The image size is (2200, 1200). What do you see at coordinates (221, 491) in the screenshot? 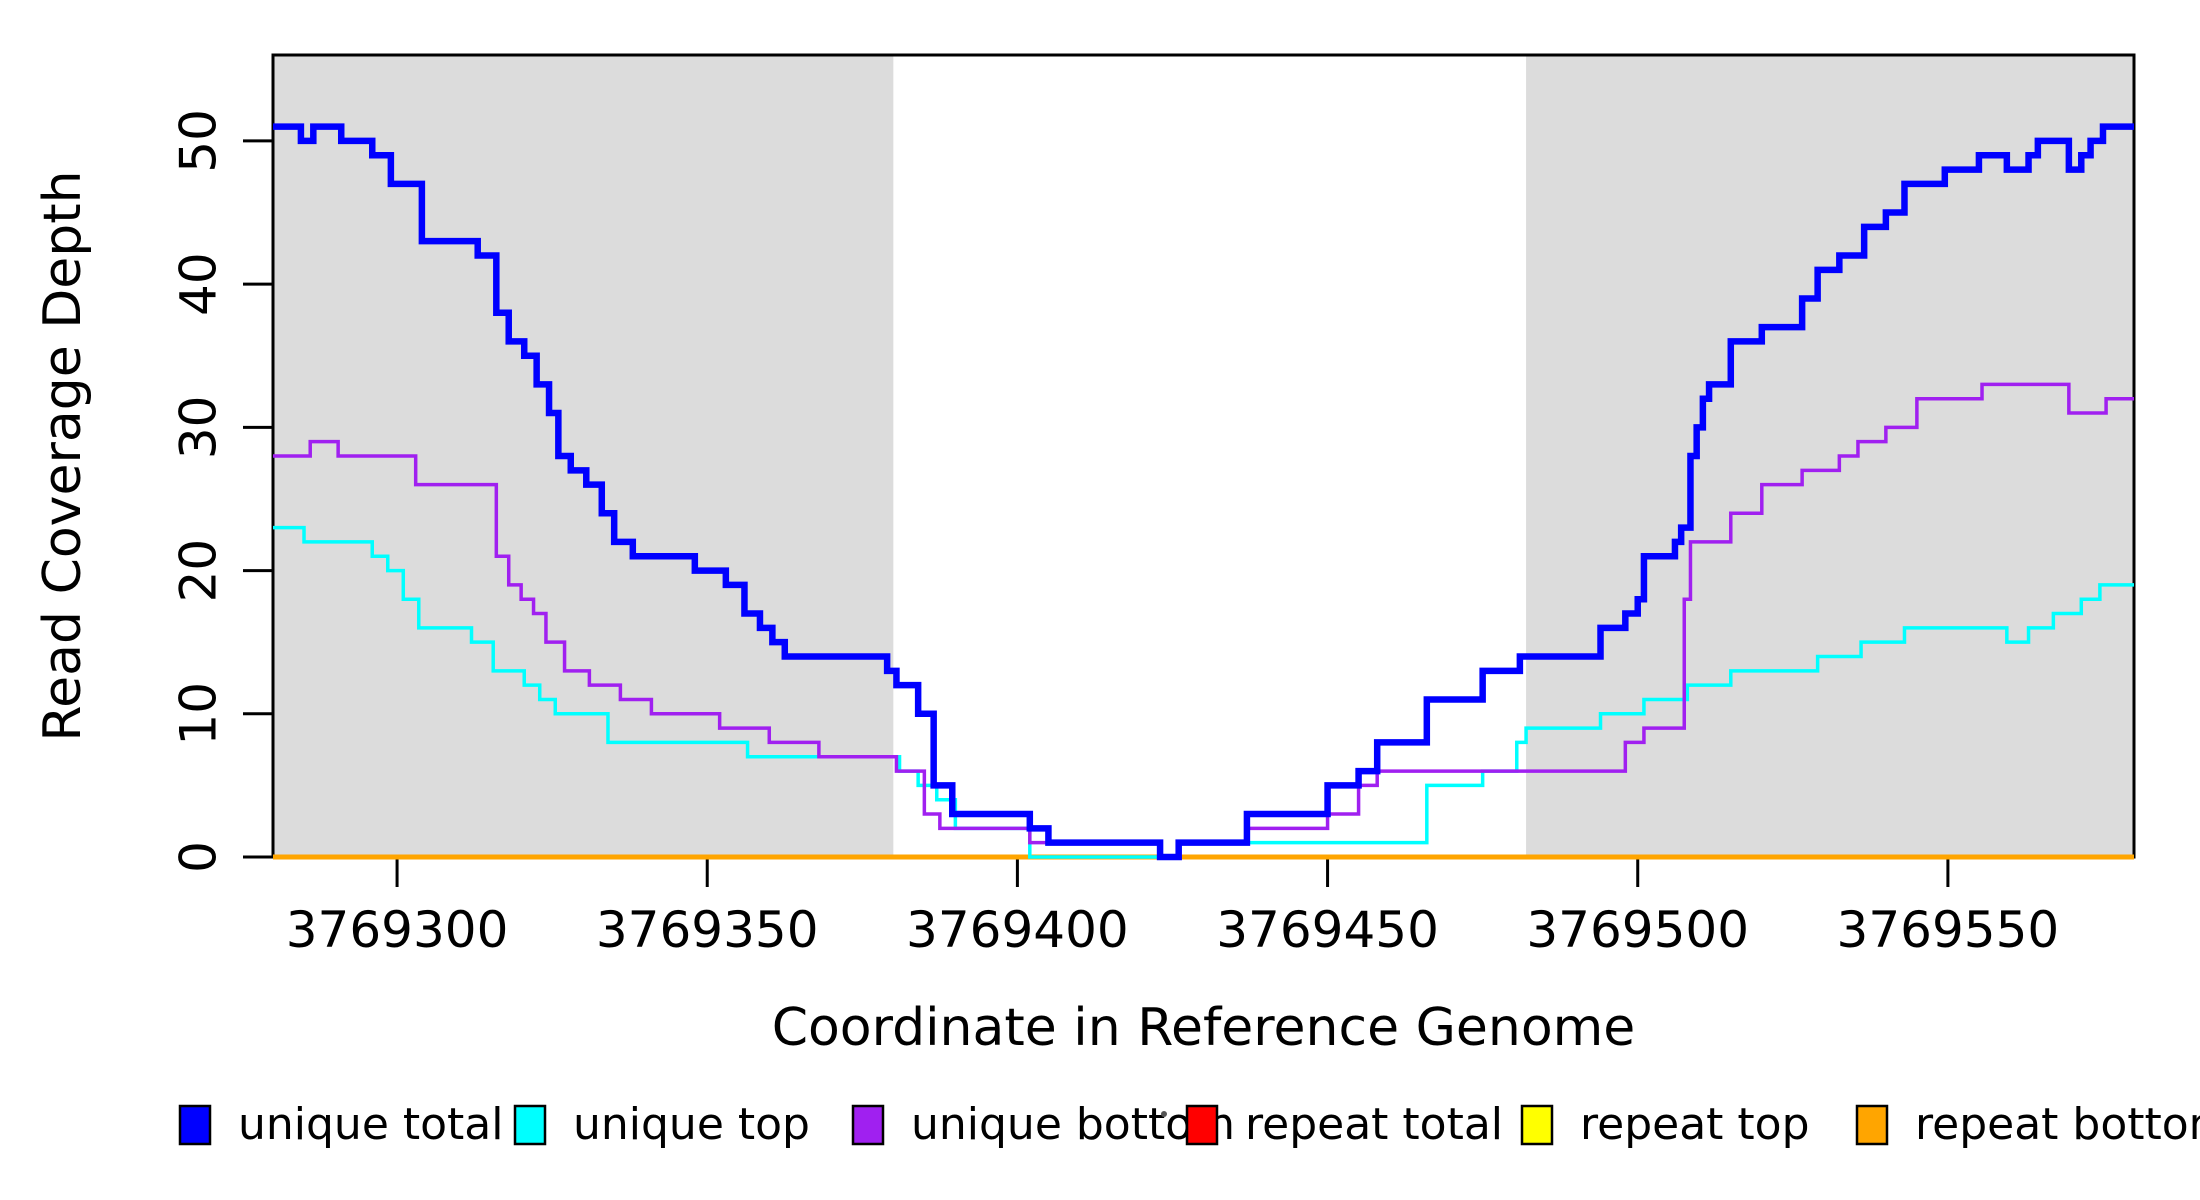
I see `y-axis: 0 10 20 30 40 50` at bounding box center [221, 491].